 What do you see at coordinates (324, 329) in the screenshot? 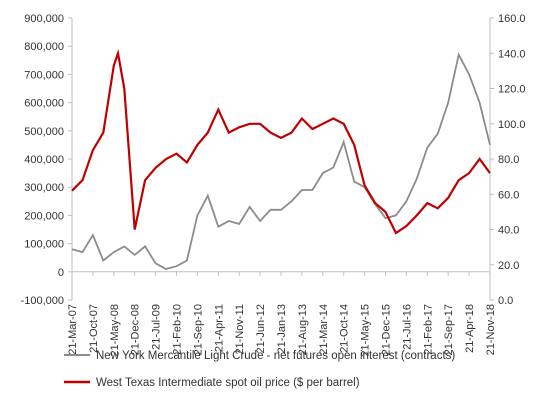
I see `x-tick-label: 21-Mar-14` at bounding box center [324, 329].